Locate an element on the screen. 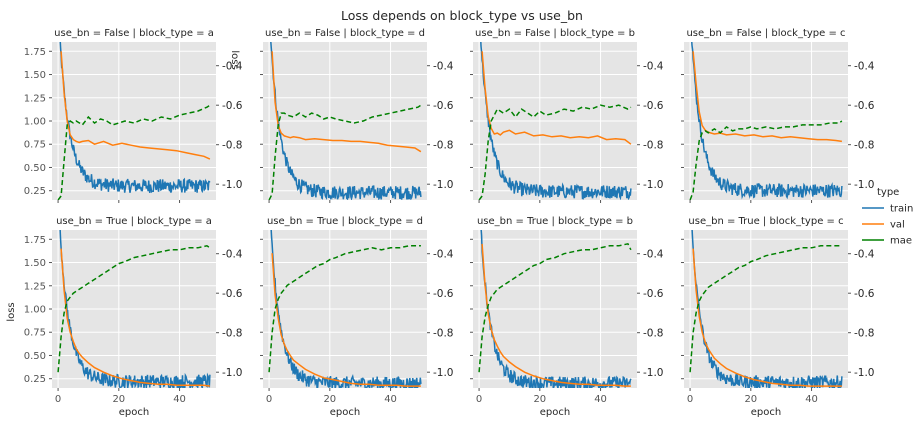 This screenshot has height=432, width=923. legend-label: val is located at coordinates (897, 225).